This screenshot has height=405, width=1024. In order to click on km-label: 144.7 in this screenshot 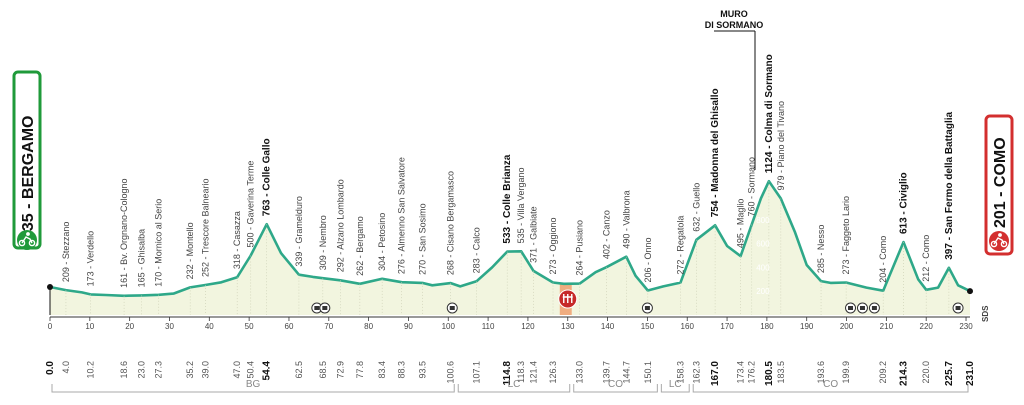, I will do `click(626, 372)`.